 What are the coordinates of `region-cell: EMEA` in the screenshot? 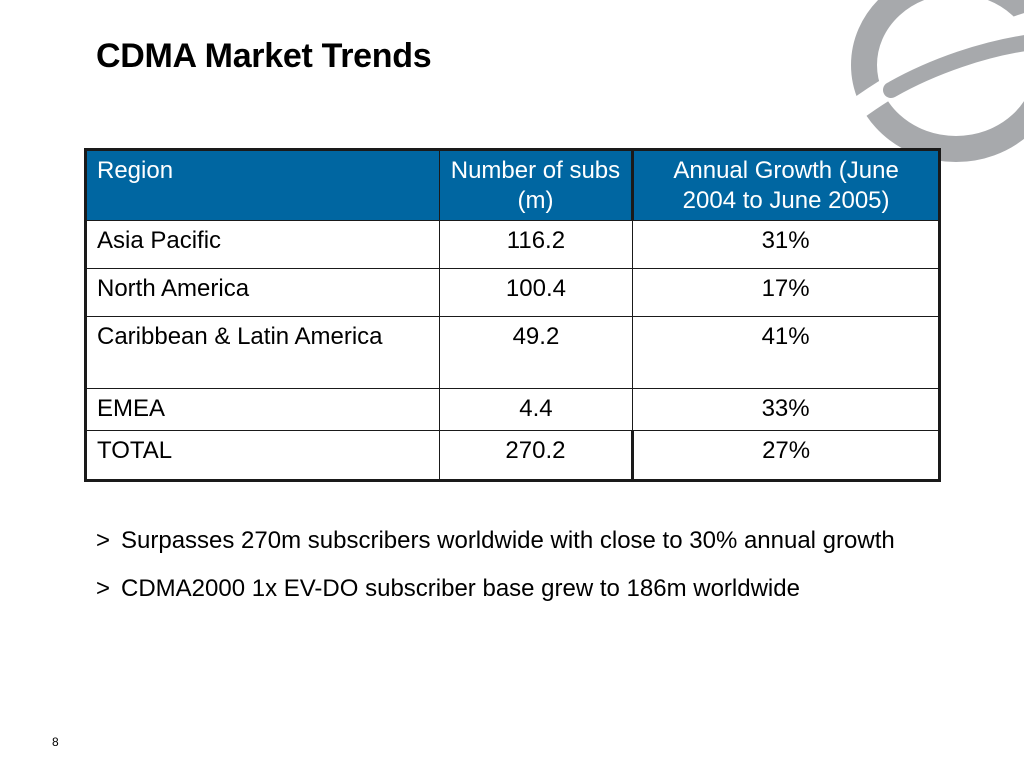 It's located at (262, 409).